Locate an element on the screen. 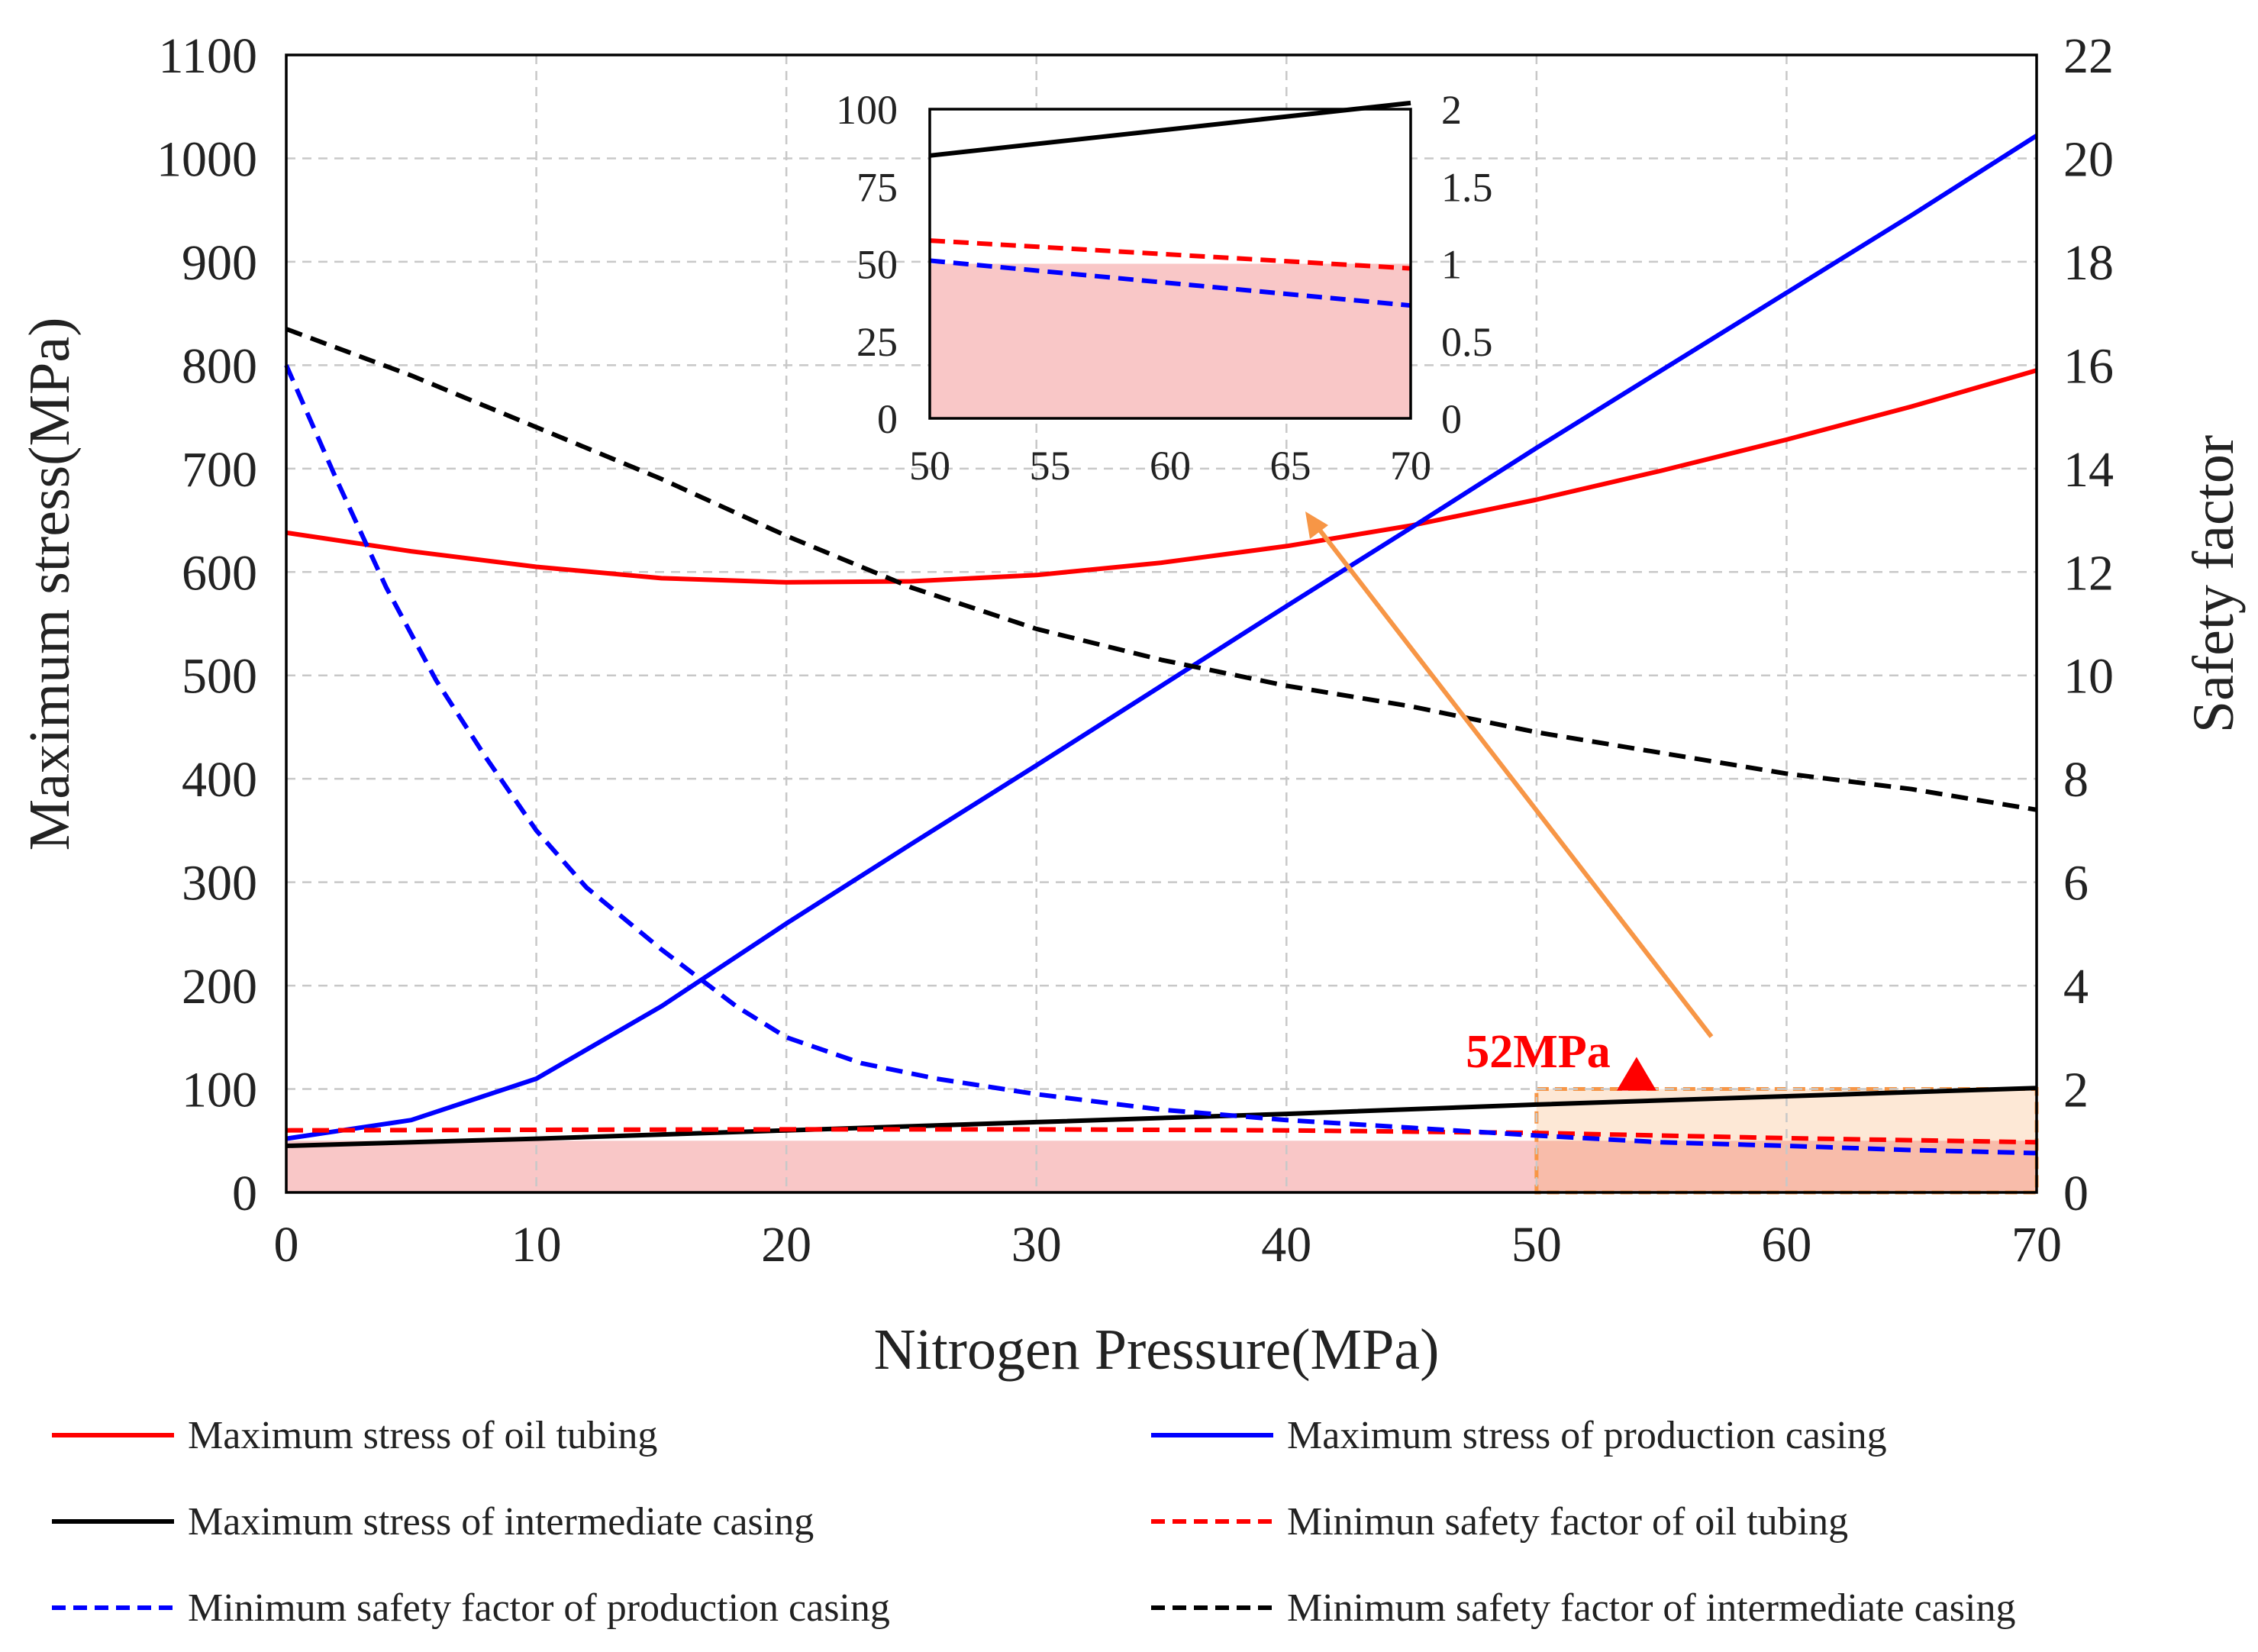  y2-tick-label: 4 is located at coordinates (2076, 987).